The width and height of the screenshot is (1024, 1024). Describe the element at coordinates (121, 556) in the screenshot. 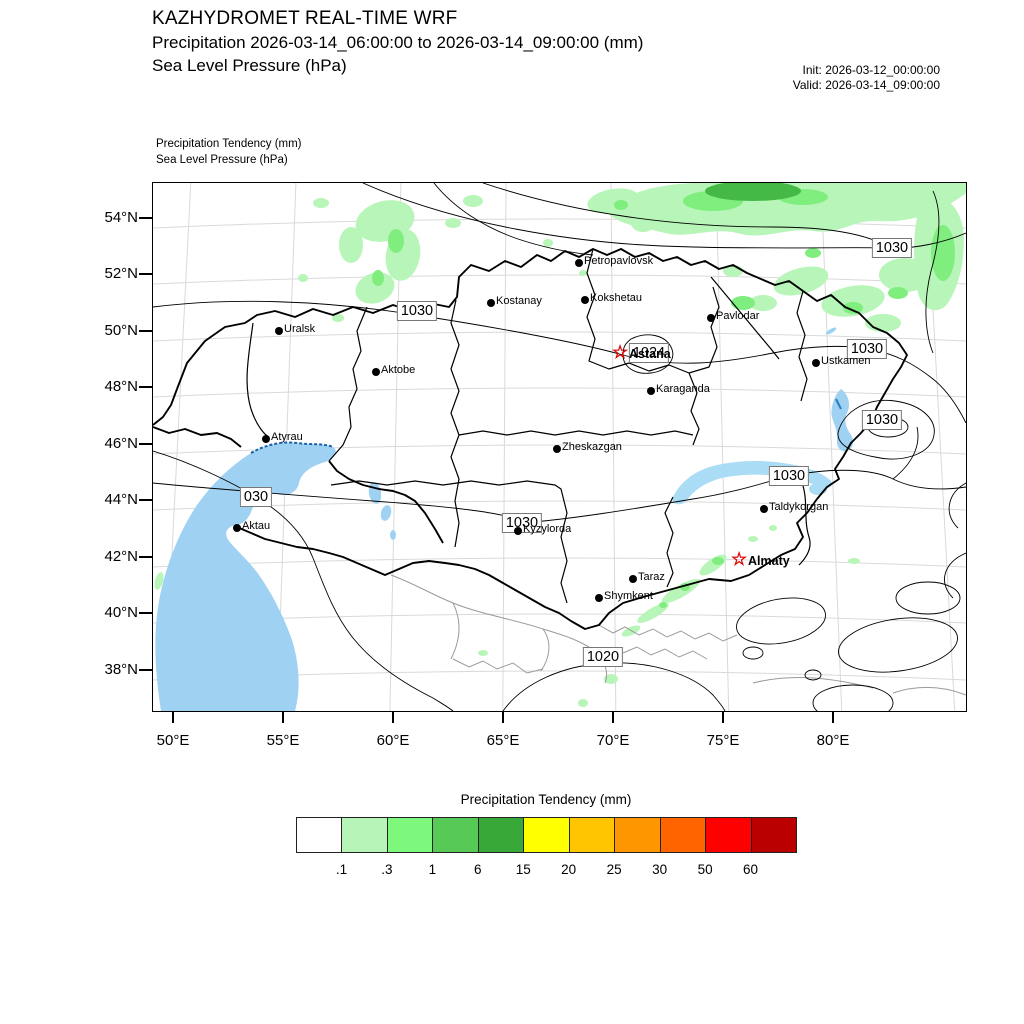

I see `lat-tick-label: 42°N` at that location.